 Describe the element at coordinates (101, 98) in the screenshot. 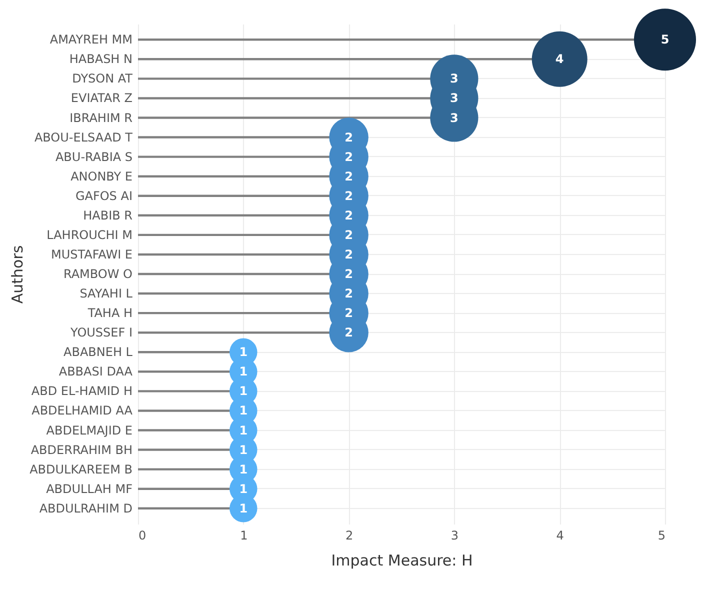

I see `y-tick-label: EVIATAR Z` at that location.